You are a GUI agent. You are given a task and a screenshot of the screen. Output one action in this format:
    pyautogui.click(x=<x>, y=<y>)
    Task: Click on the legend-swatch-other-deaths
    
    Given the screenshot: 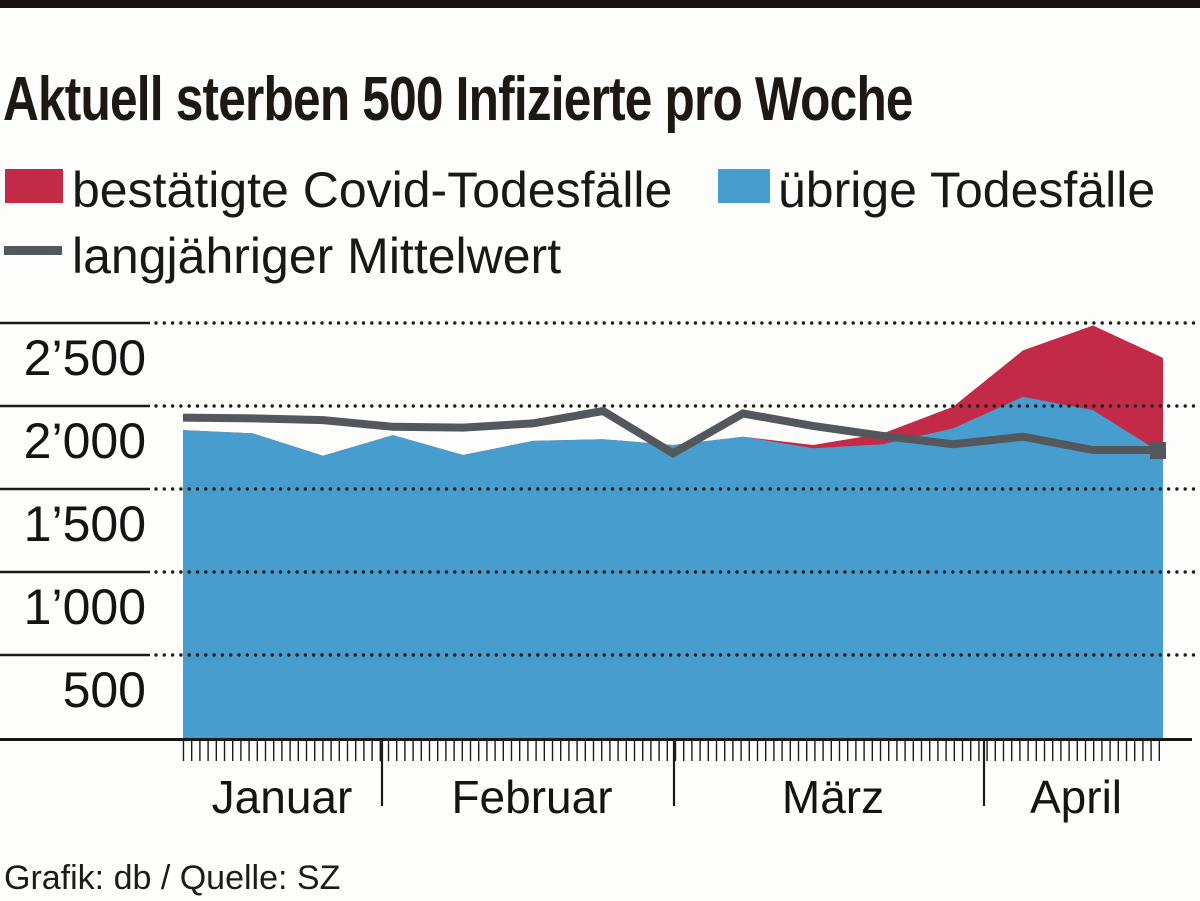 What is the action you would take?
    pyautogui.click(x=744, y=186)
    